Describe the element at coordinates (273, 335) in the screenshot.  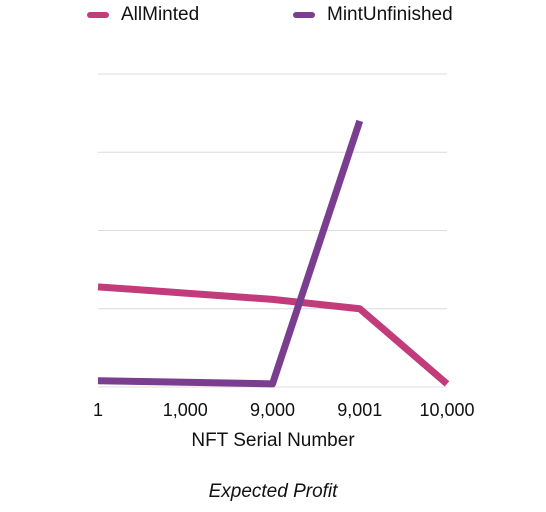
I see `series-line-allminted` at that location.